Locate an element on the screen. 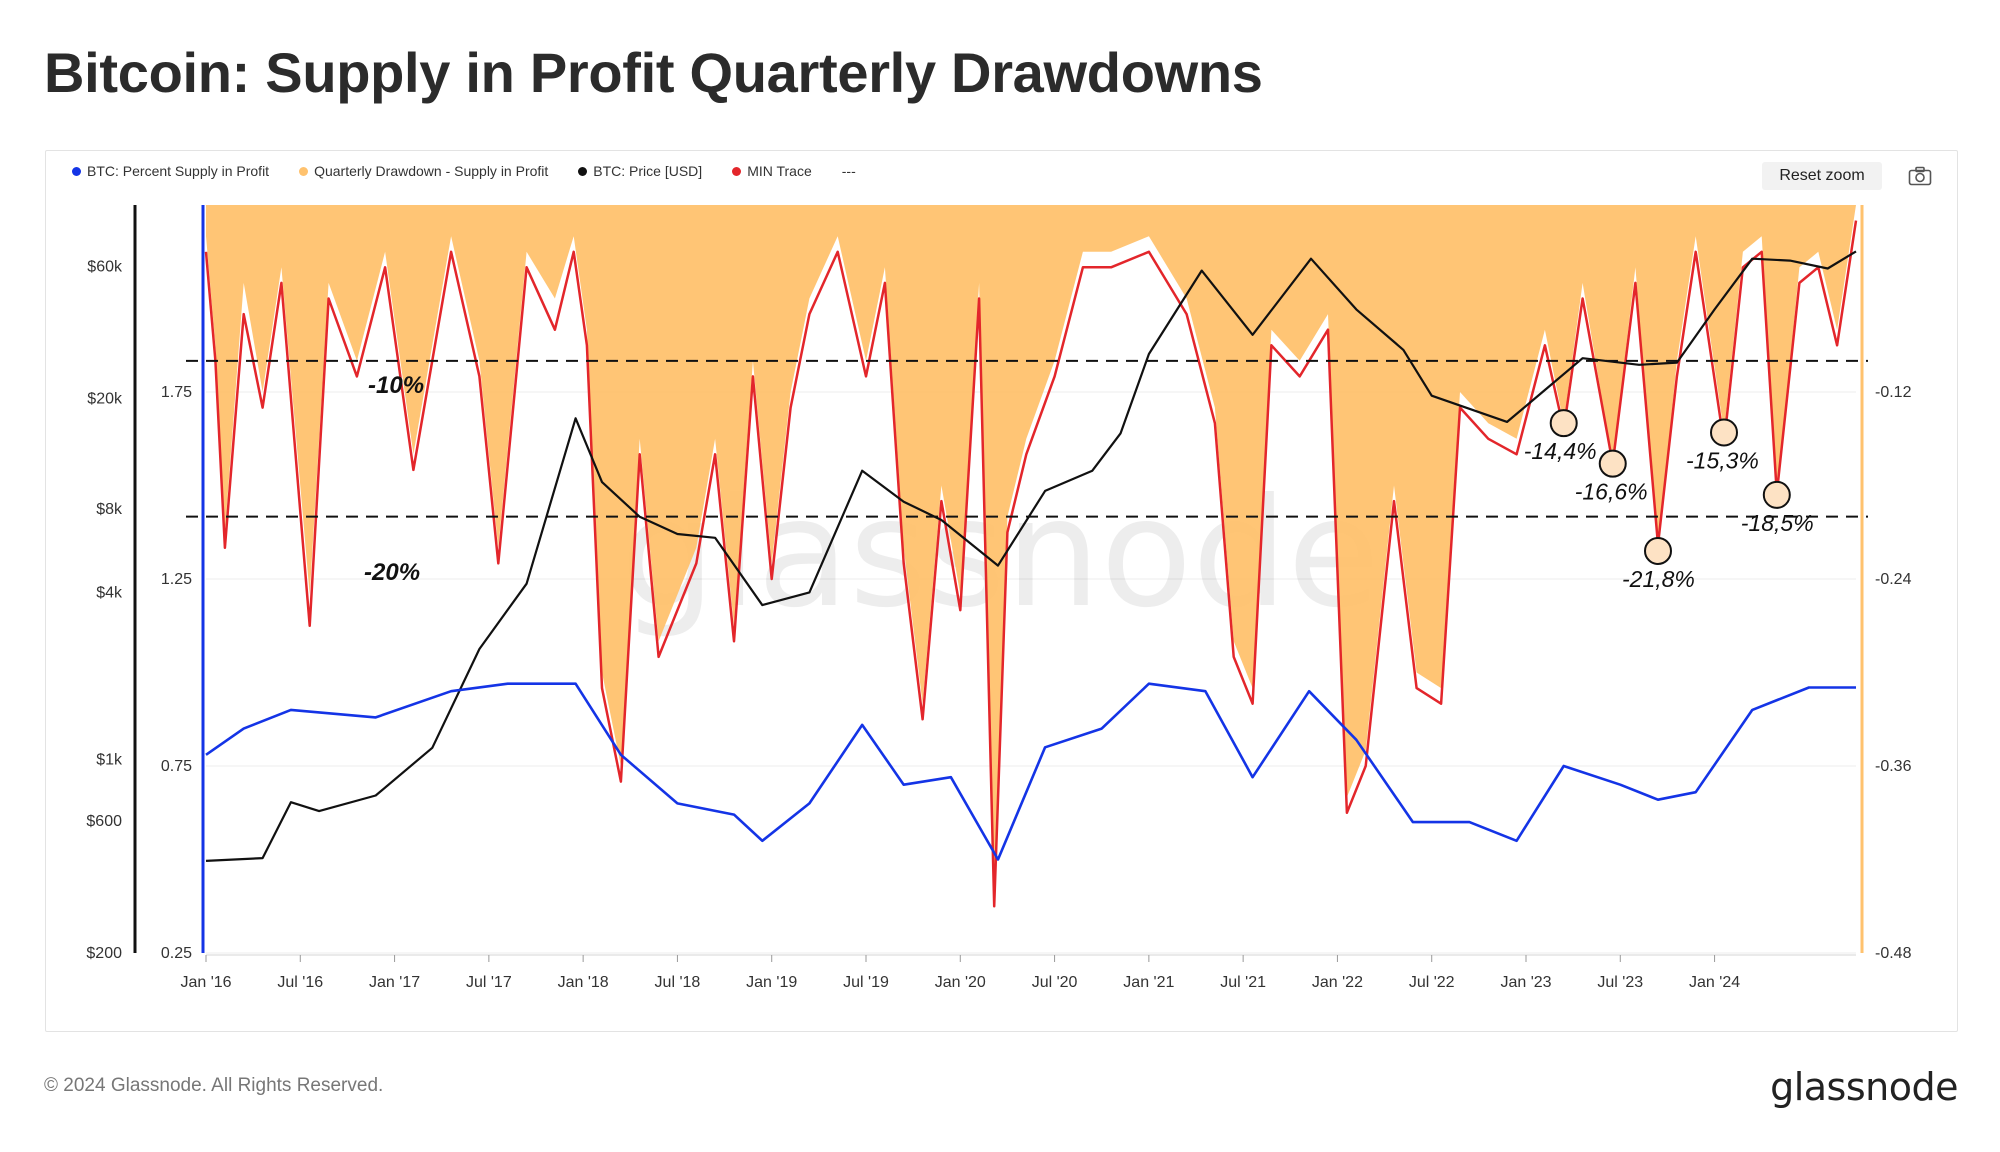  annotation-label: -14,4% is located at coordinates (1560, 451).